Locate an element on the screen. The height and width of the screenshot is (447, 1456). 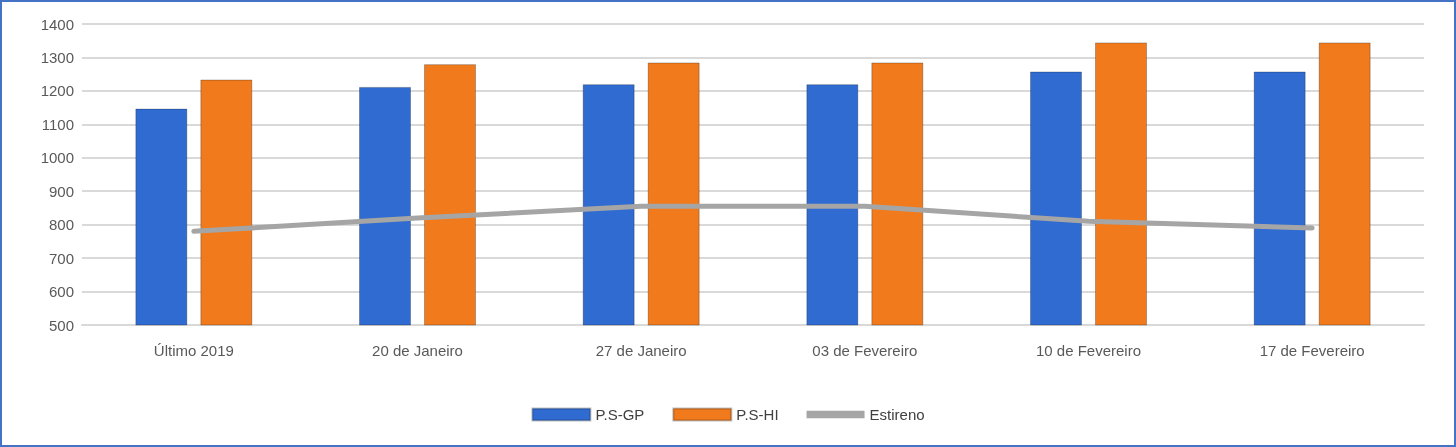
y-tick-label: 500 is located at coordinates (61, 325).